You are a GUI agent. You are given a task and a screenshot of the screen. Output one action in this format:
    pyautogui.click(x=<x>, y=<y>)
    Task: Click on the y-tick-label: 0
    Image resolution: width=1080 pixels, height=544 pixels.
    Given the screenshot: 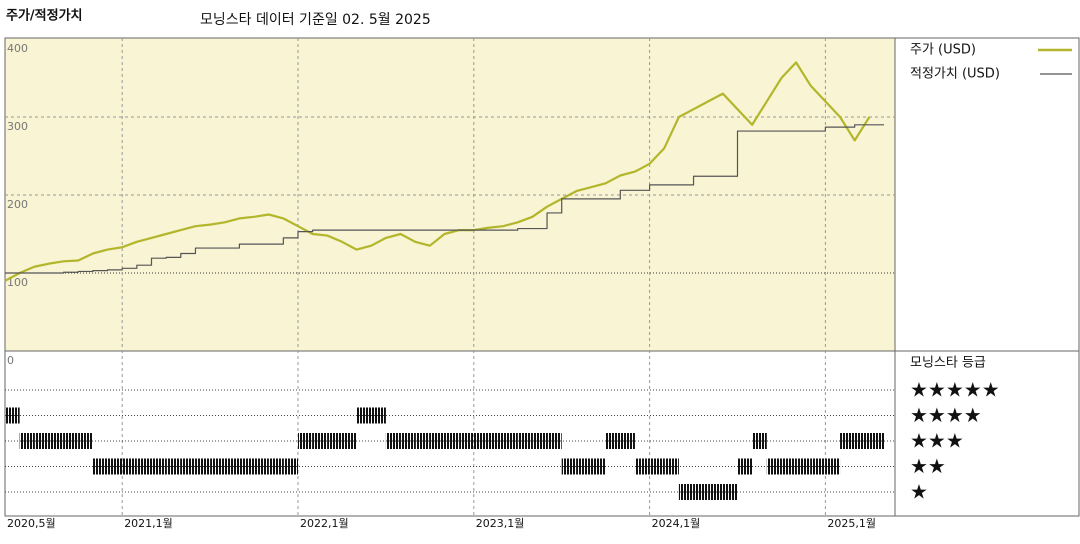 What is the action you would take?
    pyautogui.click(x=10, y=360)
    